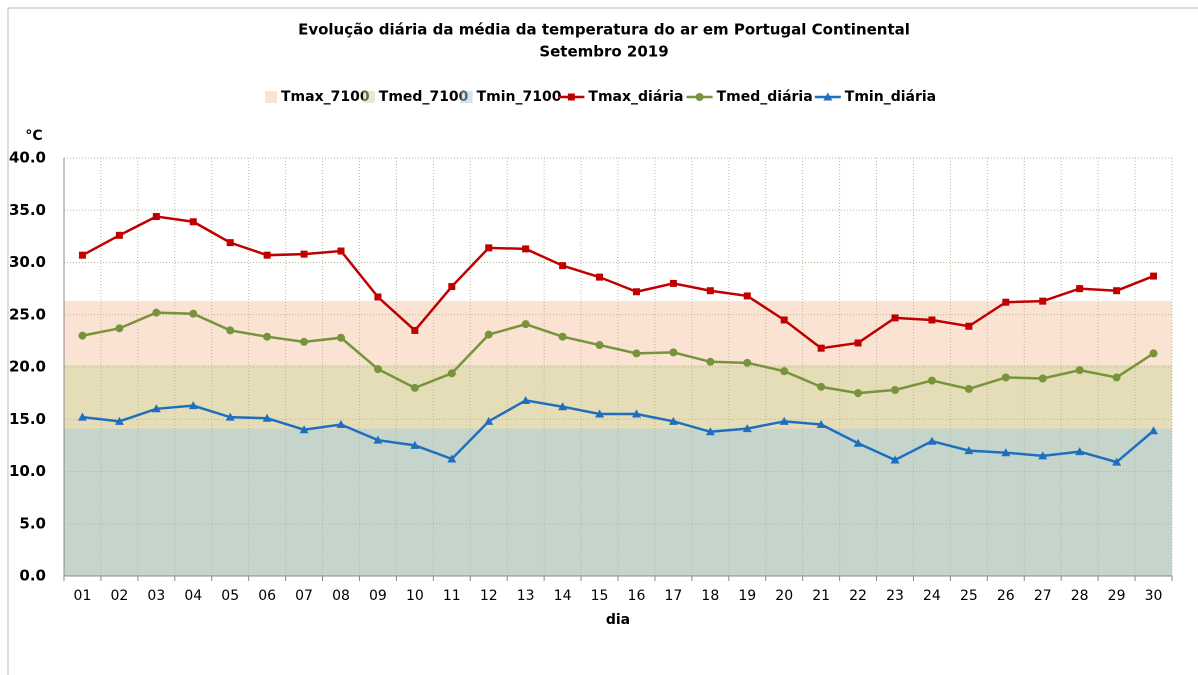 This screenshot has height=675, width=1198. Describe the element at coordinates (193, 596) in the screenshot. I see `x-tick-label: 04` at that location.